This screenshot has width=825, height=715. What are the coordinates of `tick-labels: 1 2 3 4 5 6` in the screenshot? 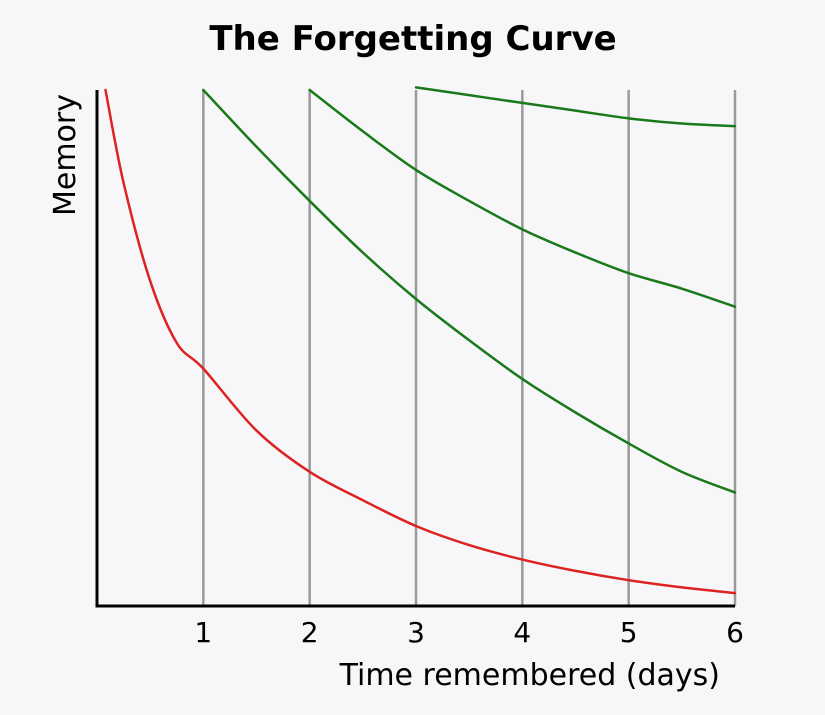 It's located at (468, 632).